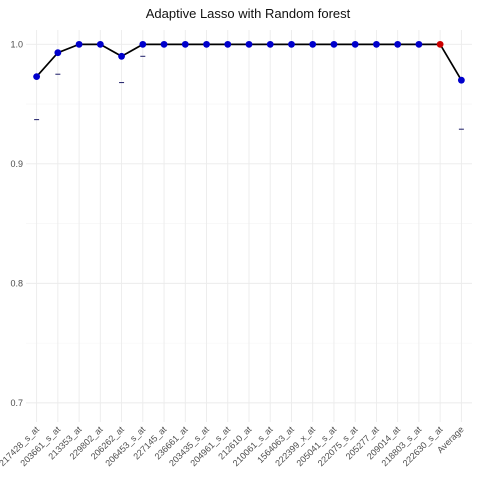 This screenshot has height=485, width=480. Describe the element at coordinates (249, 92) in the screenshot. I see `error-marks` at that location.